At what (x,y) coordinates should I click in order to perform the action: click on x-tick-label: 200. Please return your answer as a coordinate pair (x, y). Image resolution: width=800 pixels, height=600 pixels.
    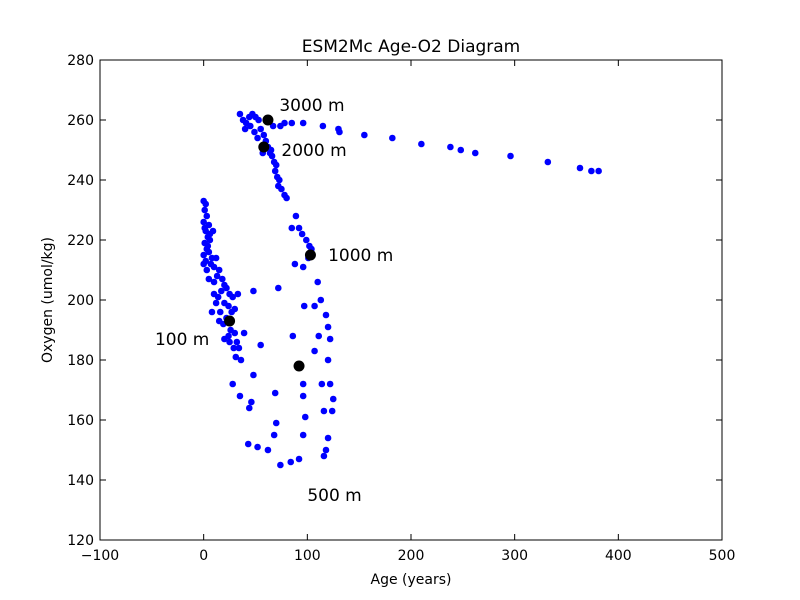
    Looking at the image, I should click on (411, 556).